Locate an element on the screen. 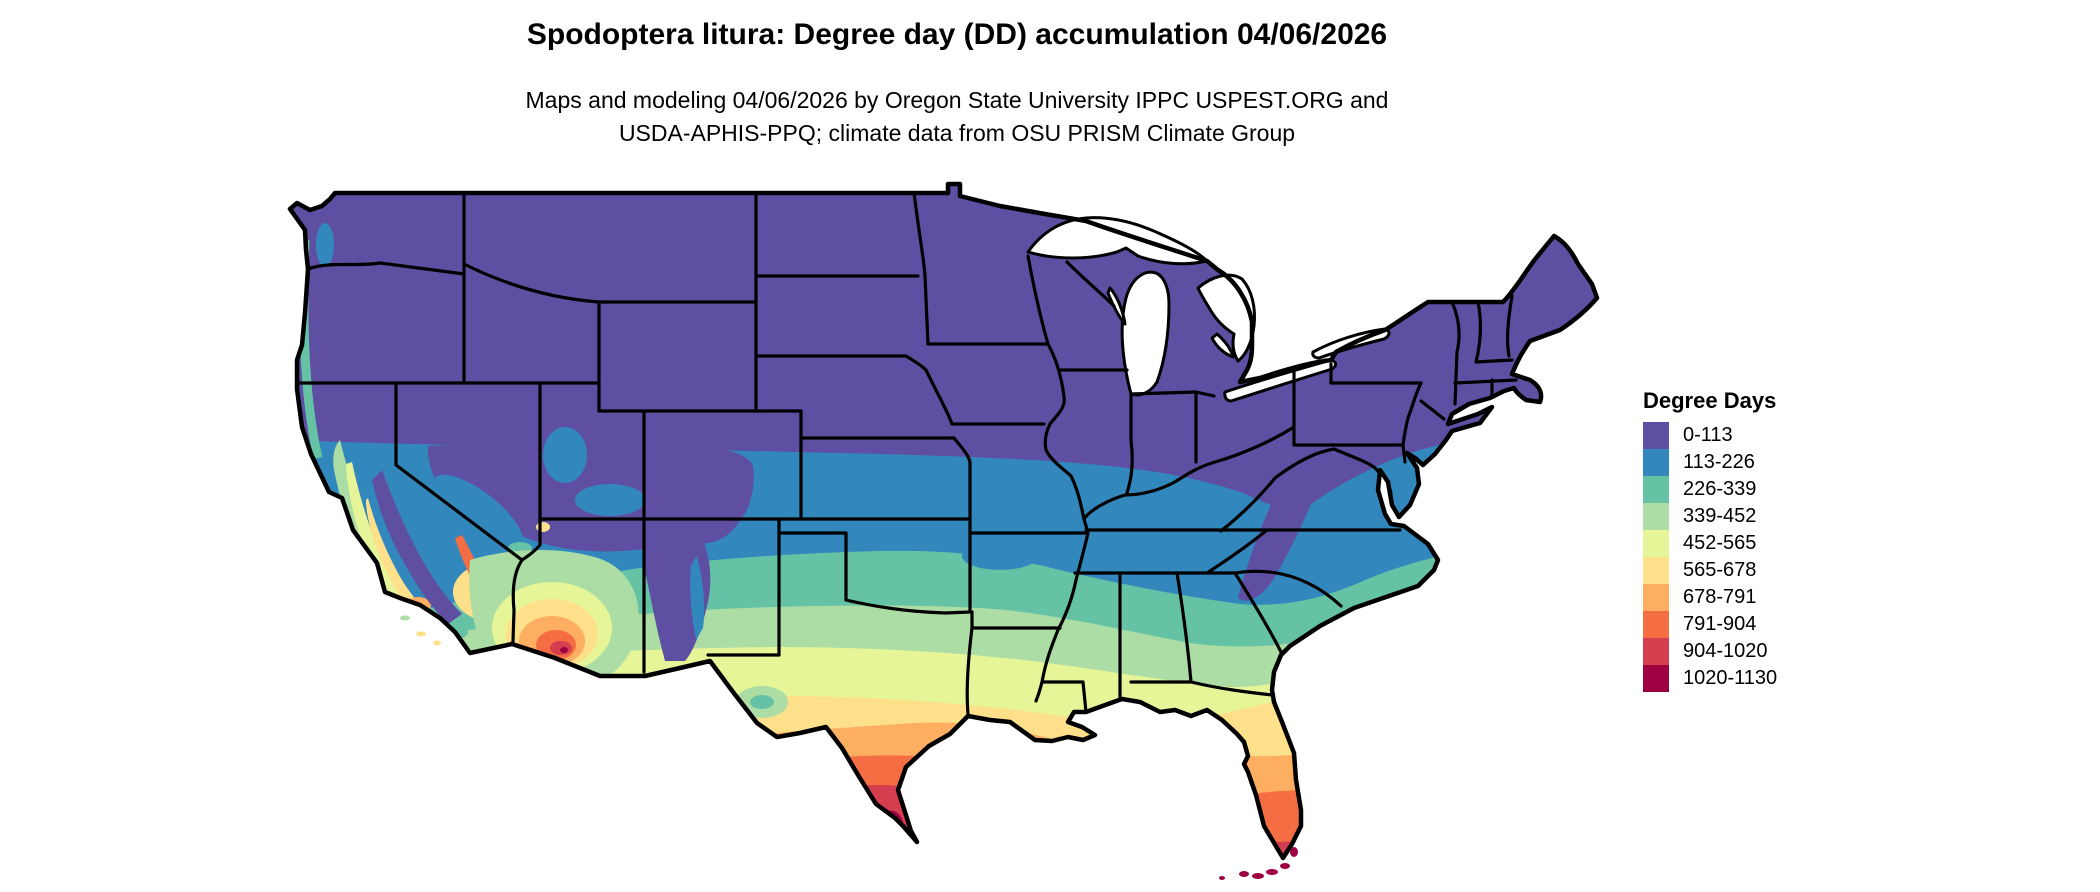 The height and width of the screenshot is (892, 2100). legend-entry: 339-452 is located at coordinates (1710, 516).